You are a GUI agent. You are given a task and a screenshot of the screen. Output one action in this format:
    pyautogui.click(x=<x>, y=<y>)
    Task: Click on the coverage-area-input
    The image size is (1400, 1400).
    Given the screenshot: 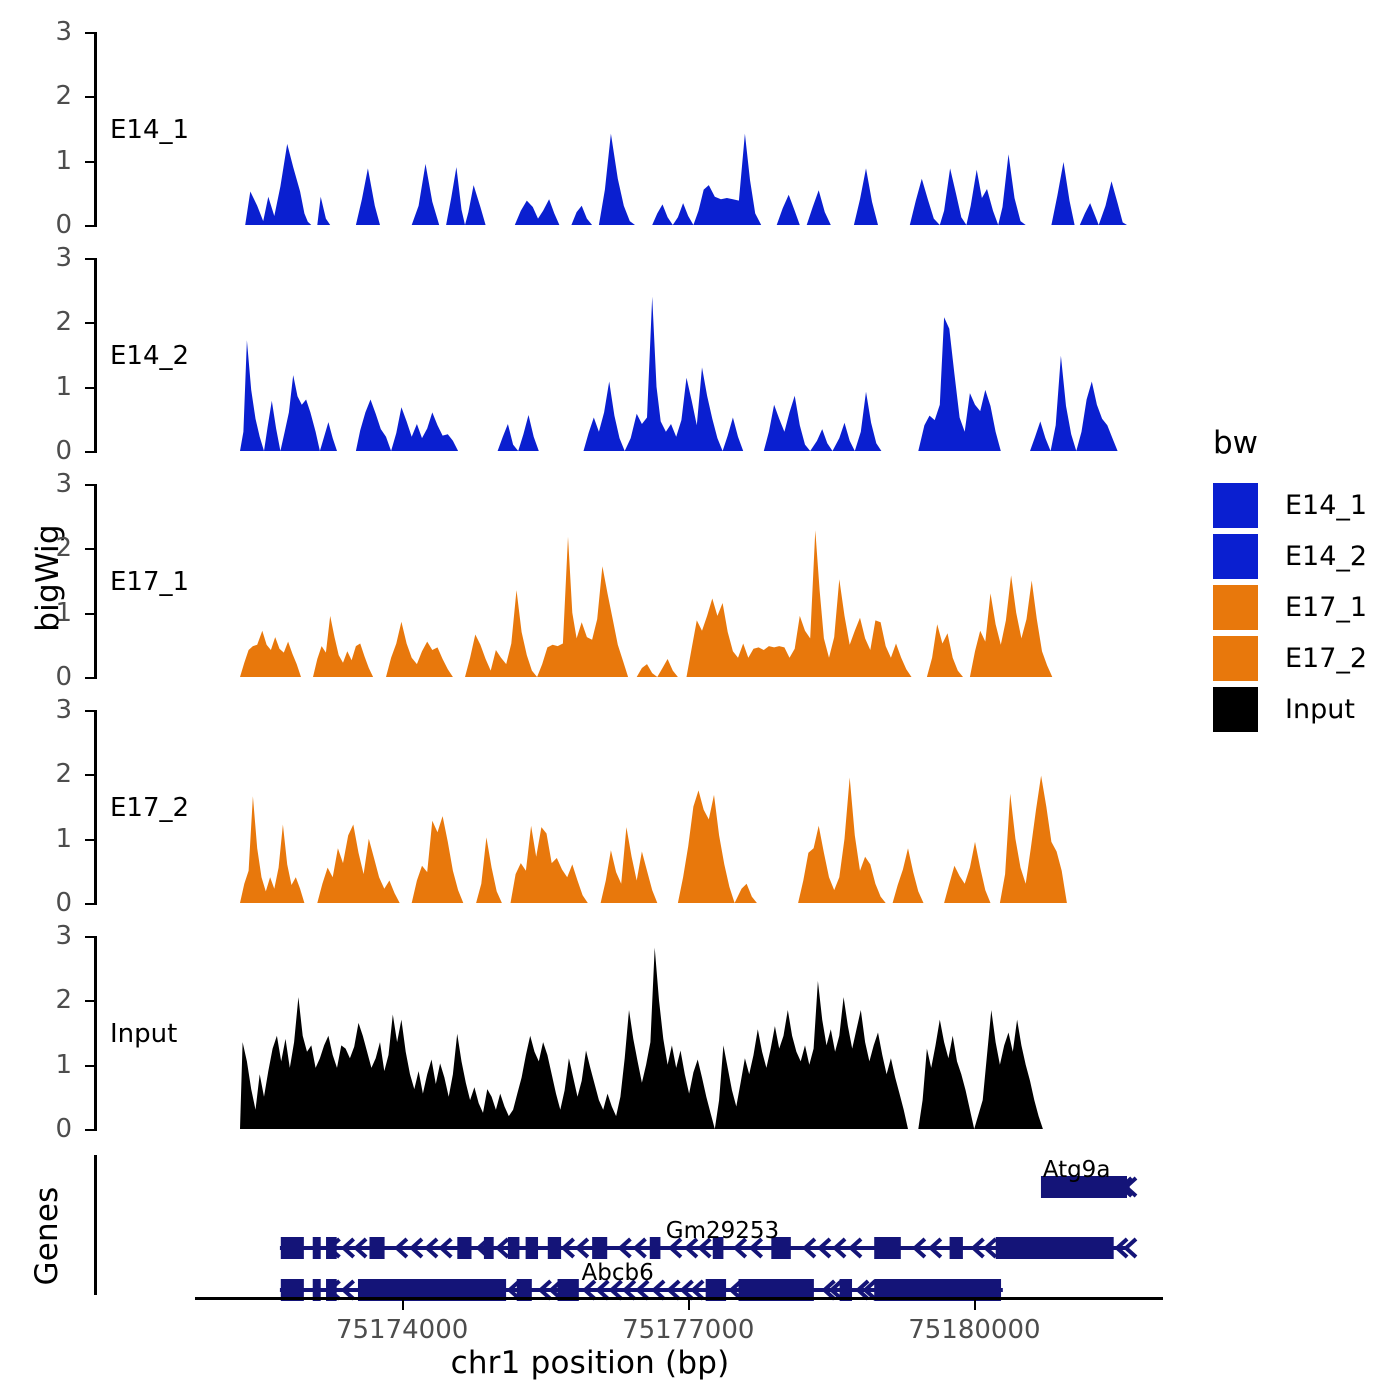 What is the action you would take?
    pyautogui.click(x=683, y=1038)
    